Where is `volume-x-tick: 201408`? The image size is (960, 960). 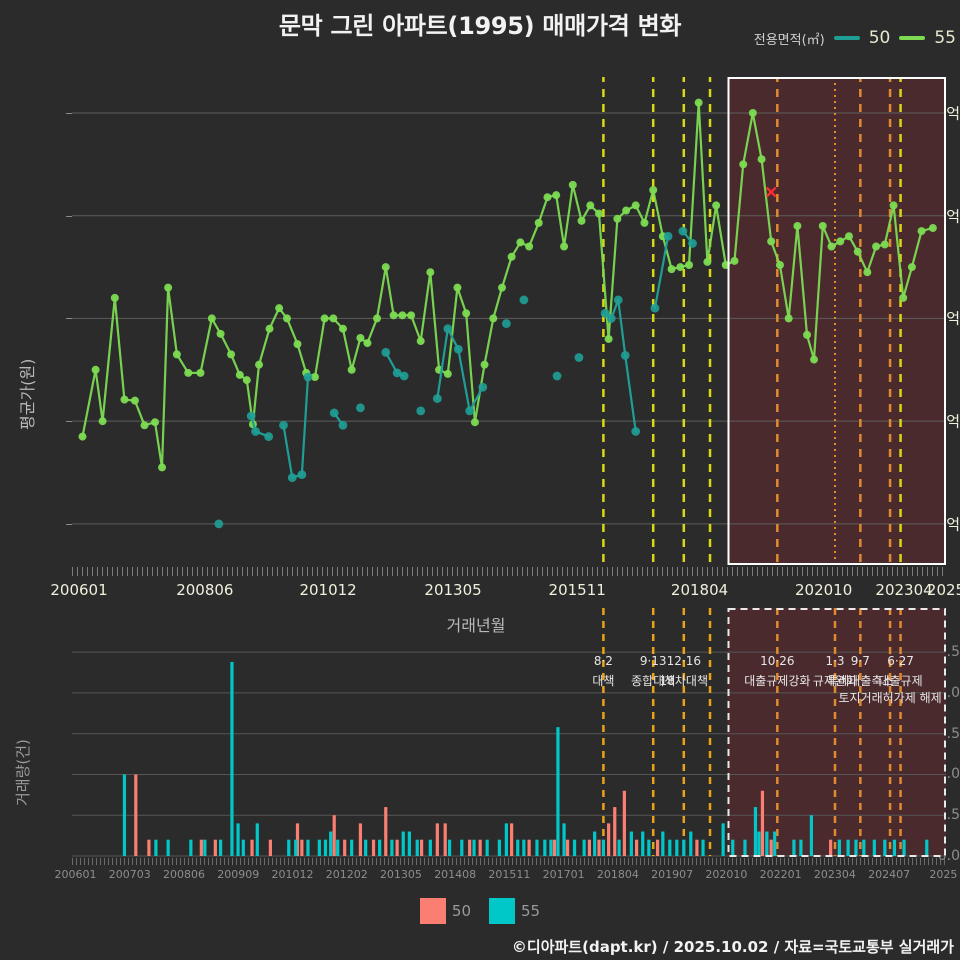 volume-x-tick: 201408 is located at coordinates (455, 874).